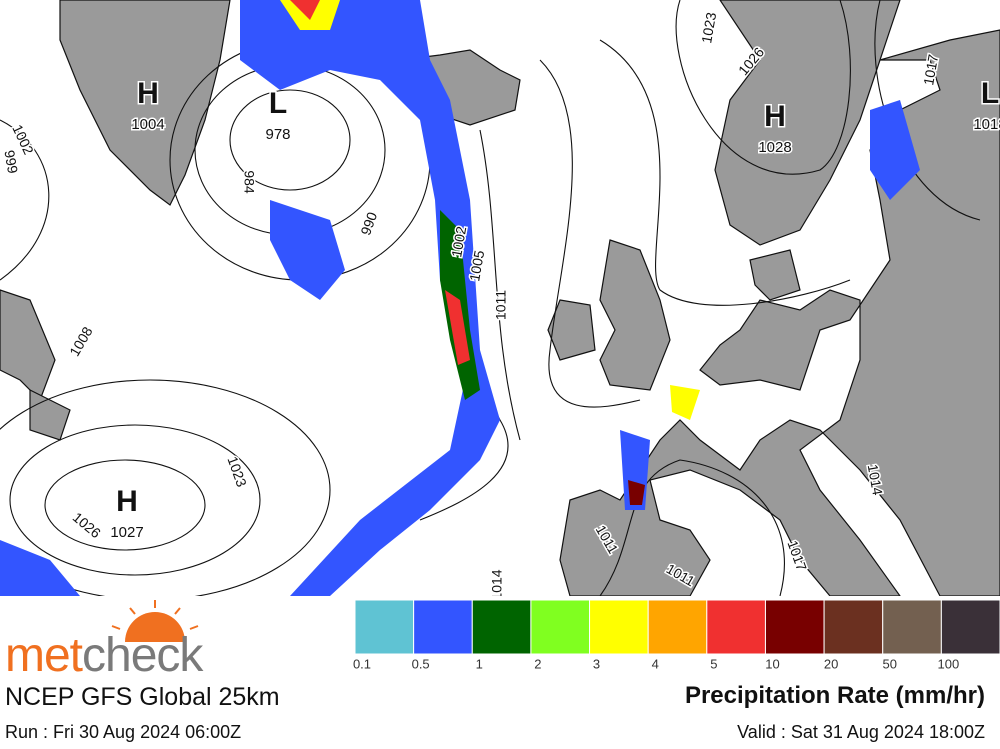 The height and width of the screenshot is (749, 1000). What do you see at coordinates (831, 663) in the screenshot?
I see `legend-label: 20` at bounding box center [831, 663].